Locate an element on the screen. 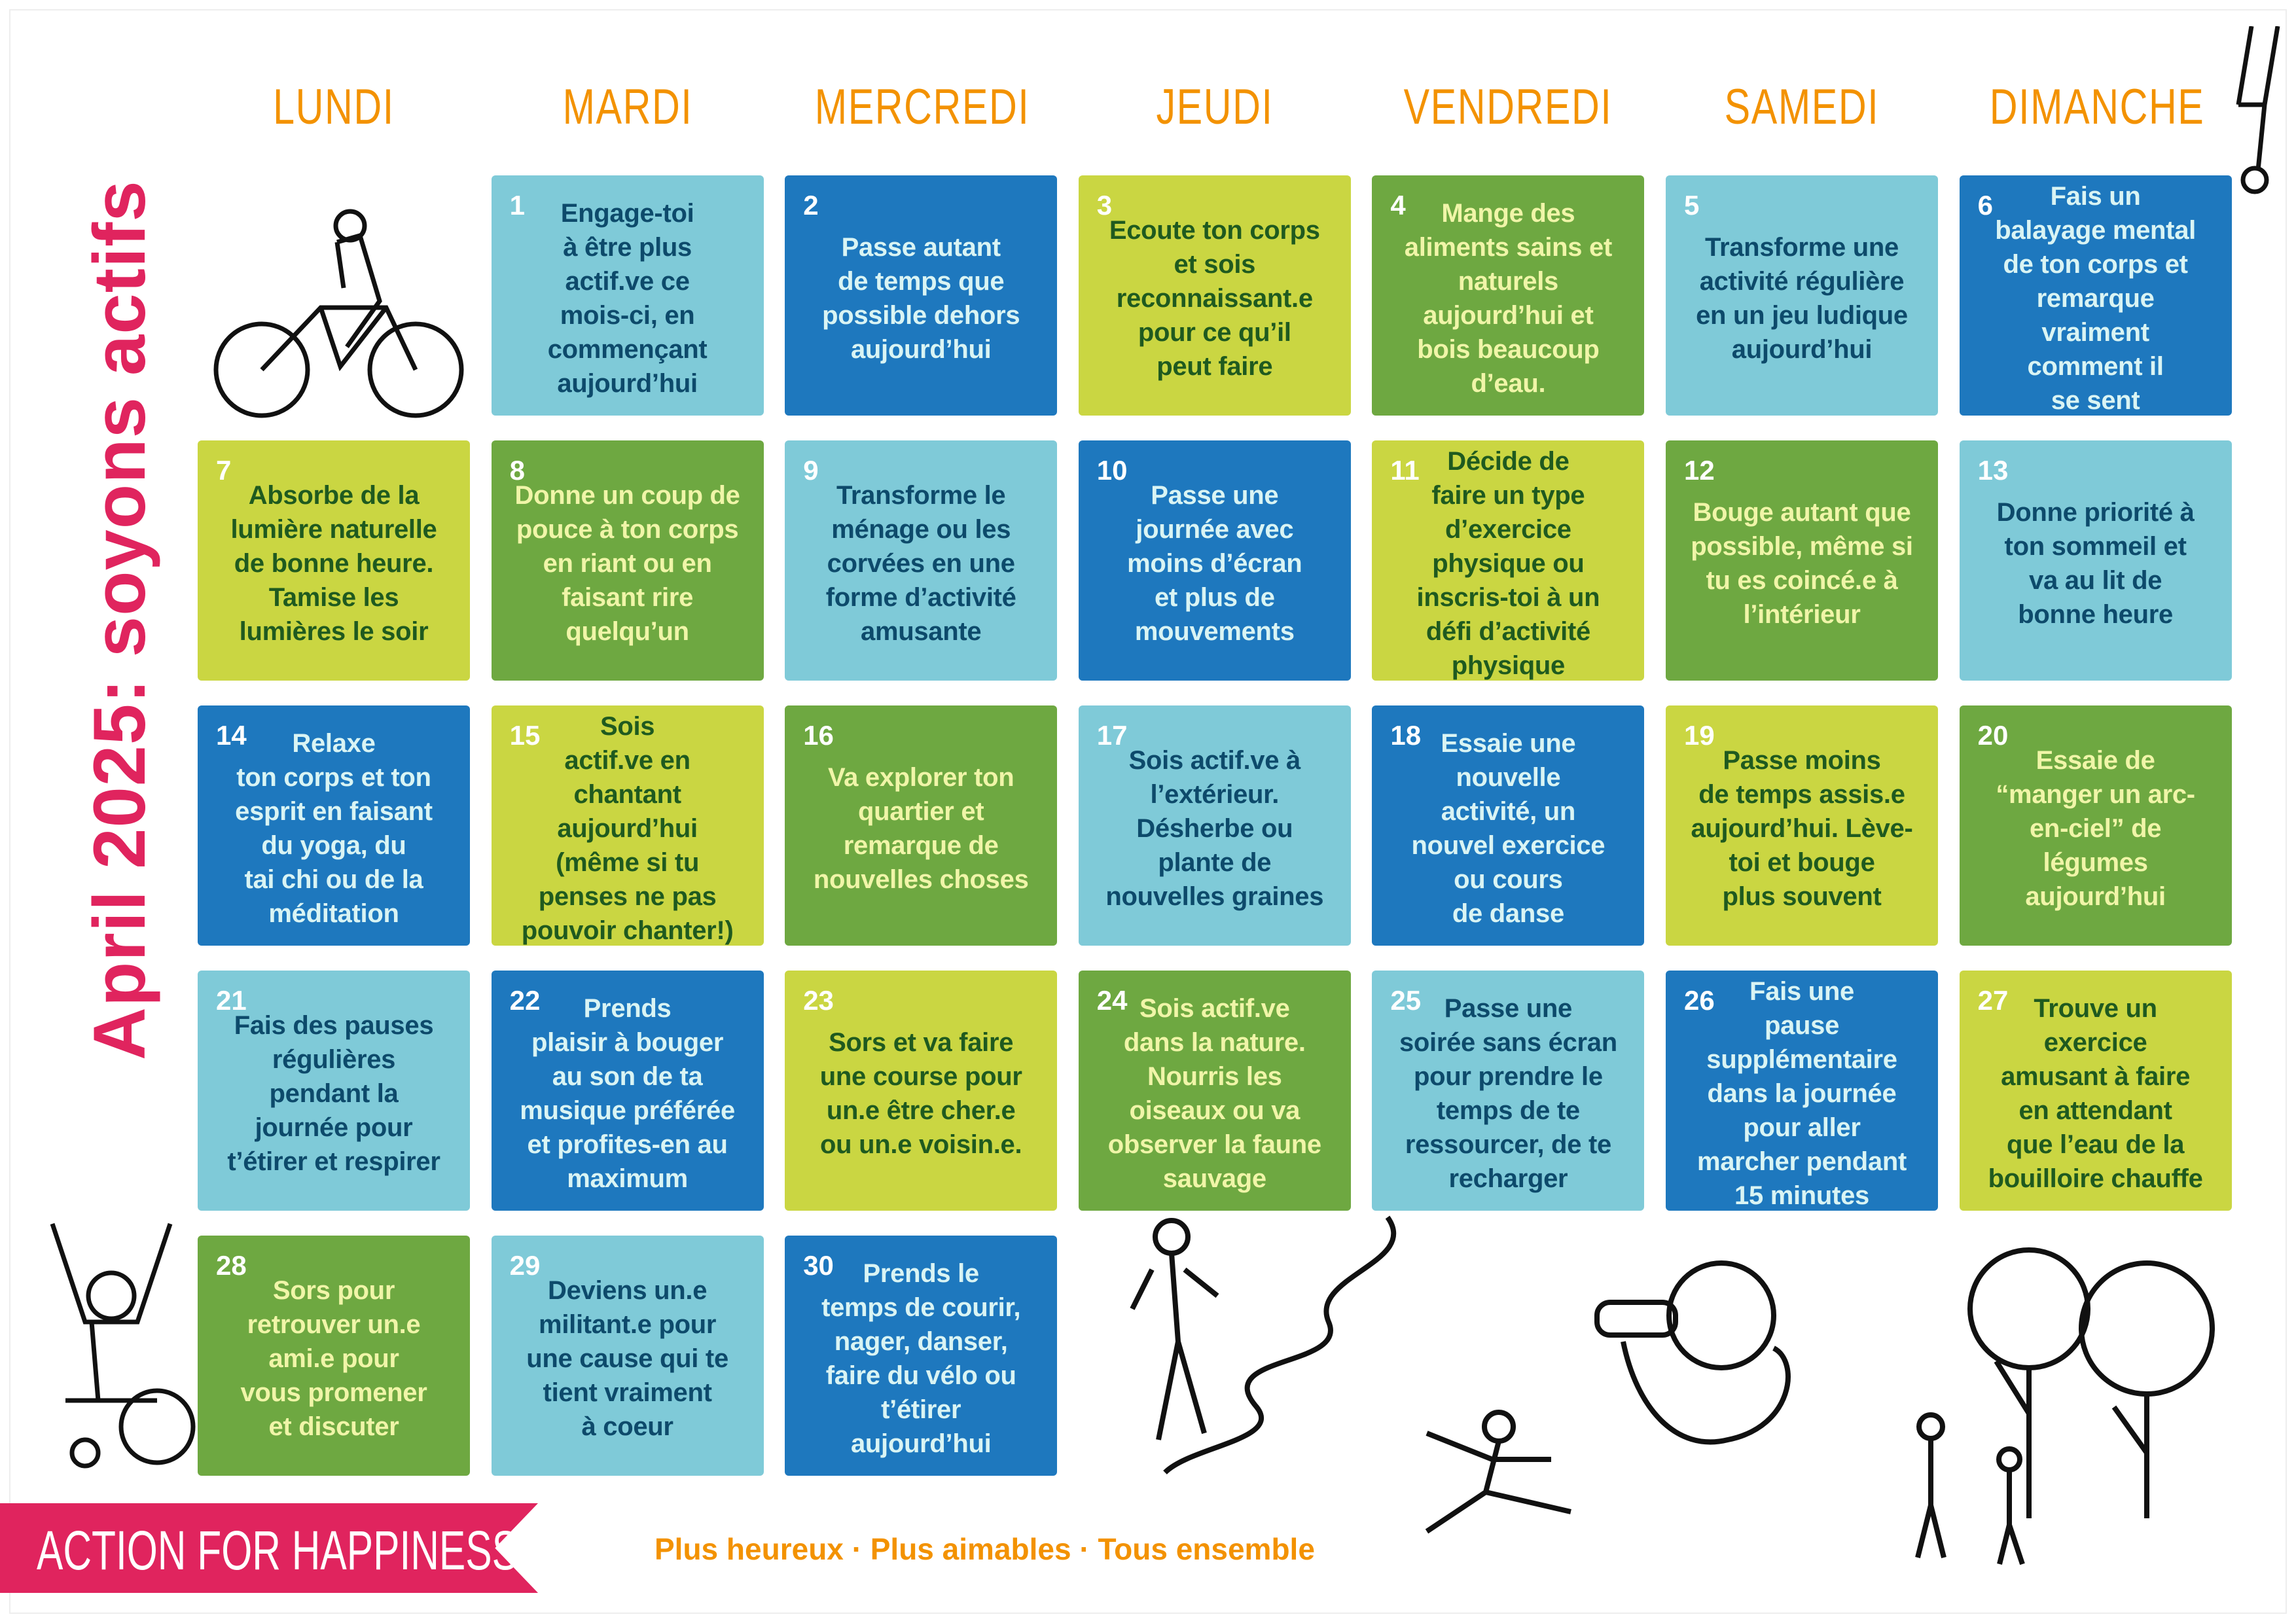 Image resolution: width=2296 pixels, height=1623 pixels. day-header-jeudi: JEUDI is located at coordinates (1215, 107).